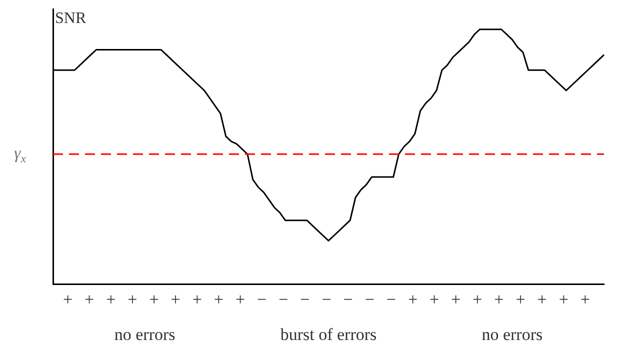  I want to click on text: burst of errors, so click(328, 334).